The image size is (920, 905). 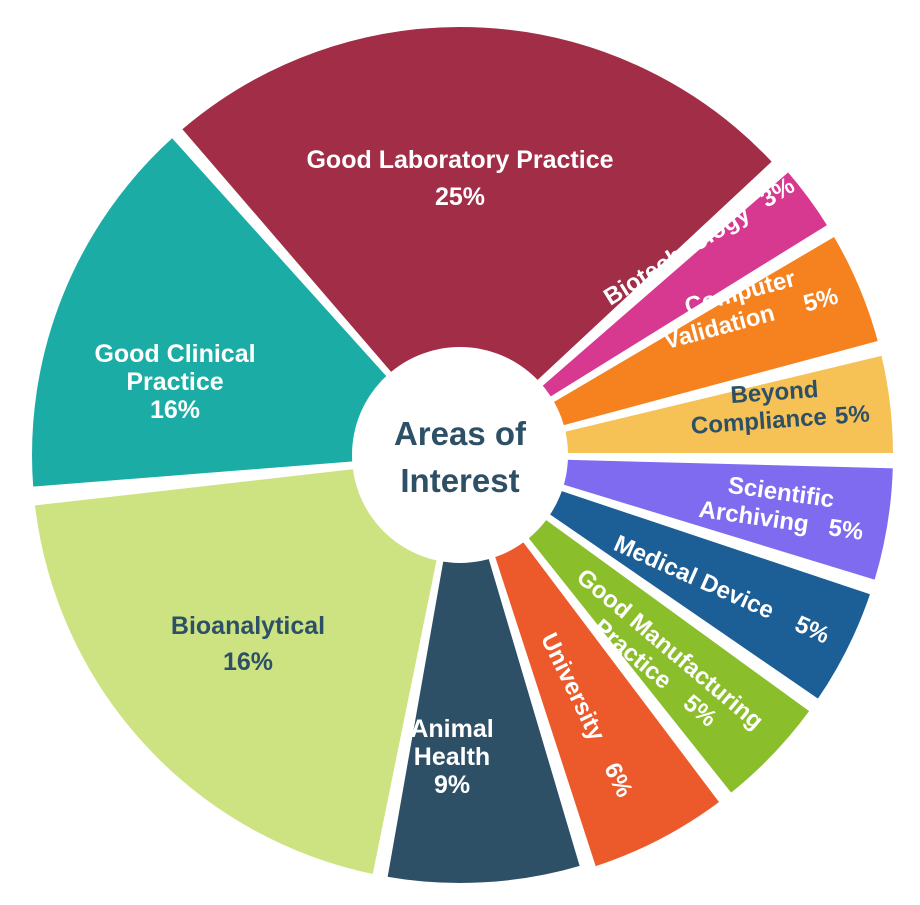 I want to click on slice-label-text-glp-0: Good Laboratory Practice, so click(x=459, y=160).